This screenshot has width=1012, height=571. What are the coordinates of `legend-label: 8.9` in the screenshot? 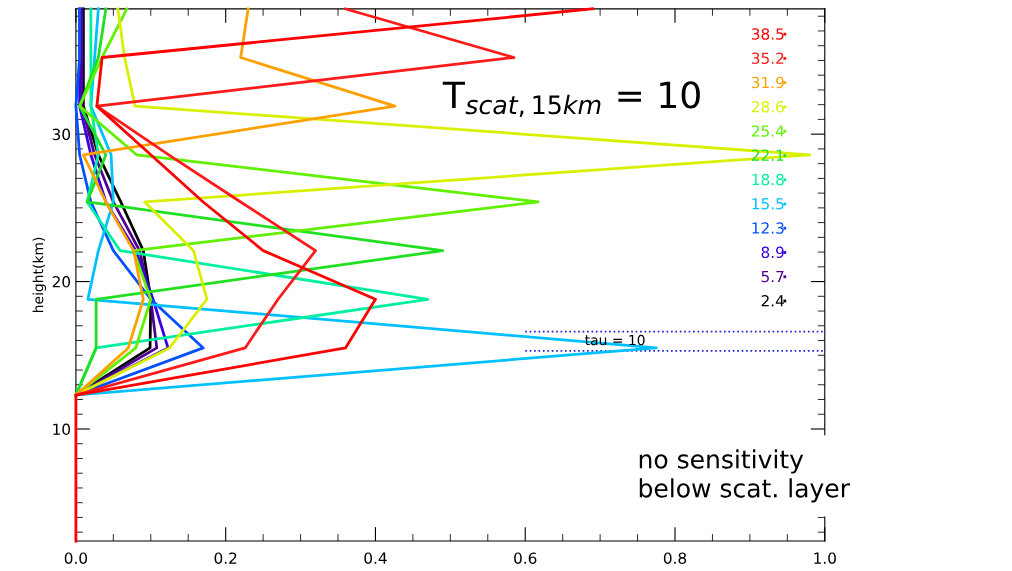 It's located at (772, 252).